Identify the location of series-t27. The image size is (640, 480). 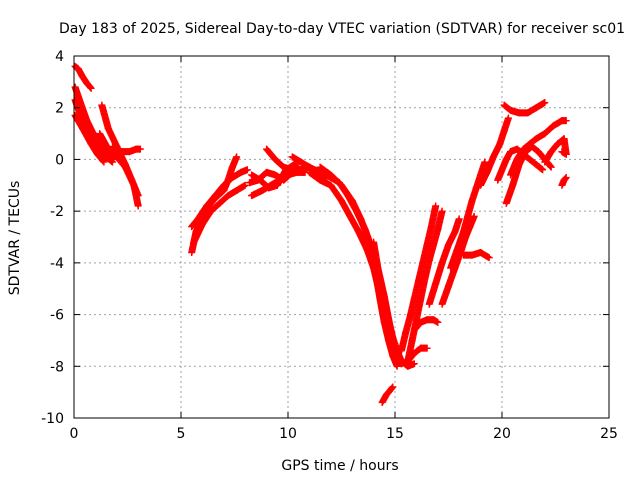
(494, 151).